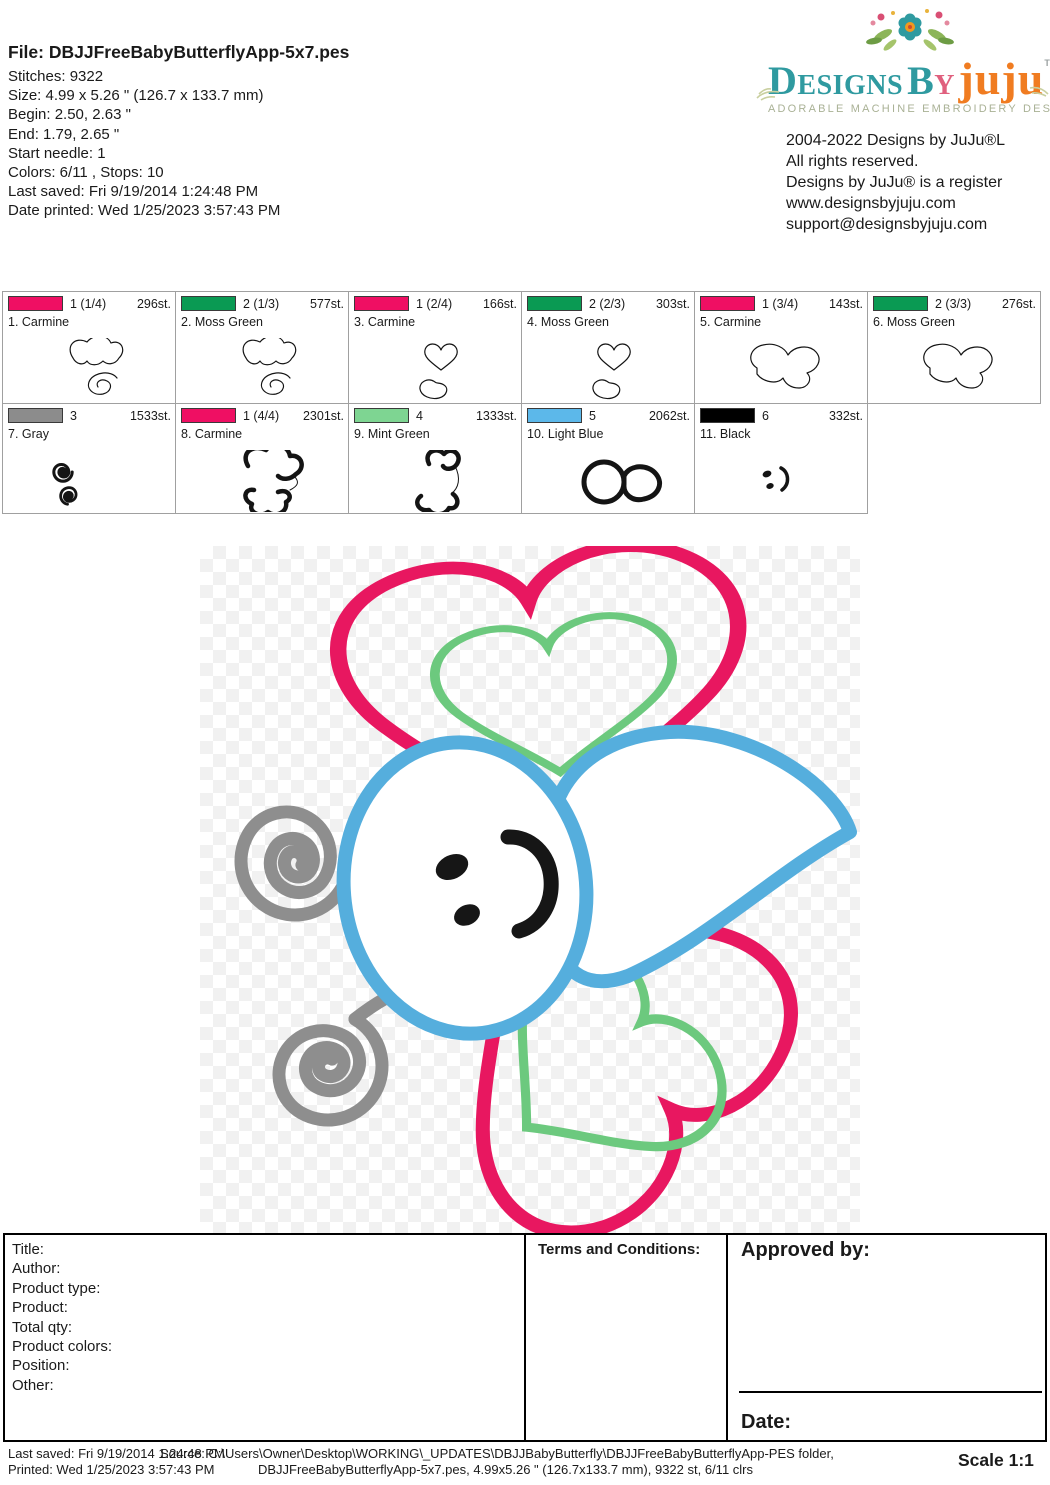  I want to click on begin-line: Begin: 2.50, 2.63 ", so click(69, 115).